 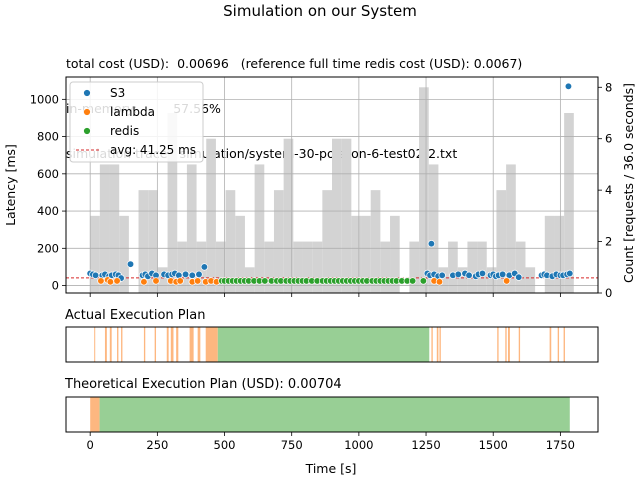 I want to click on y-tick-label: 600, so click(x=48, y=174).